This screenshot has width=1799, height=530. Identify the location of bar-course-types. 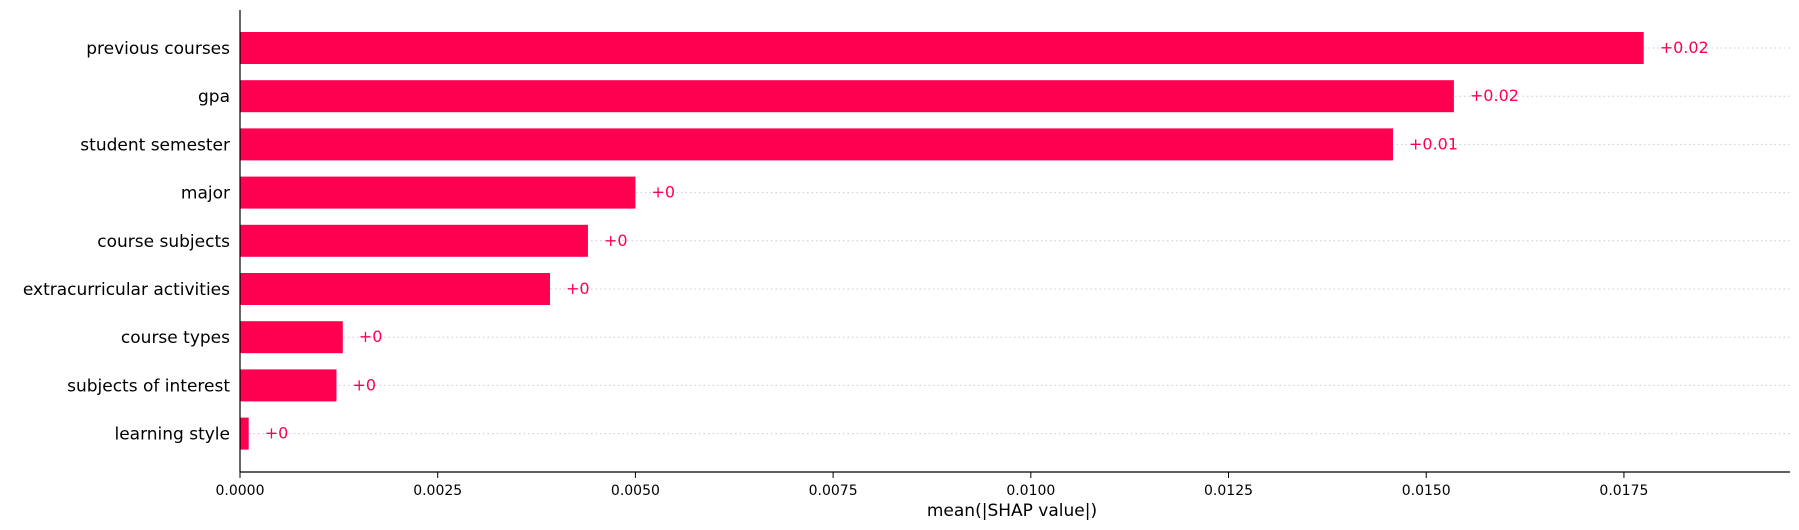
(291, 337).